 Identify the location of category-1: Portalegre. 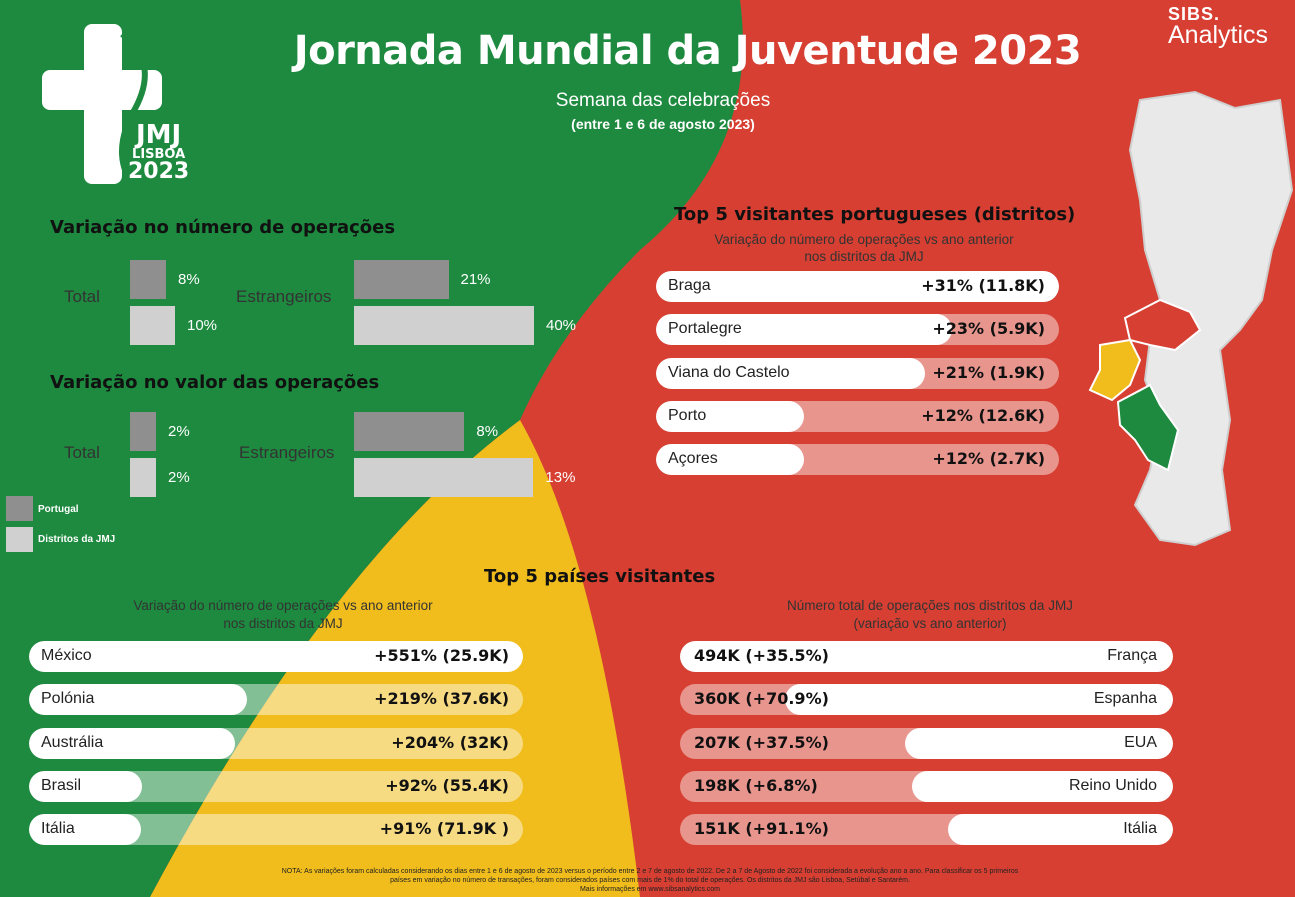
(705, 329).